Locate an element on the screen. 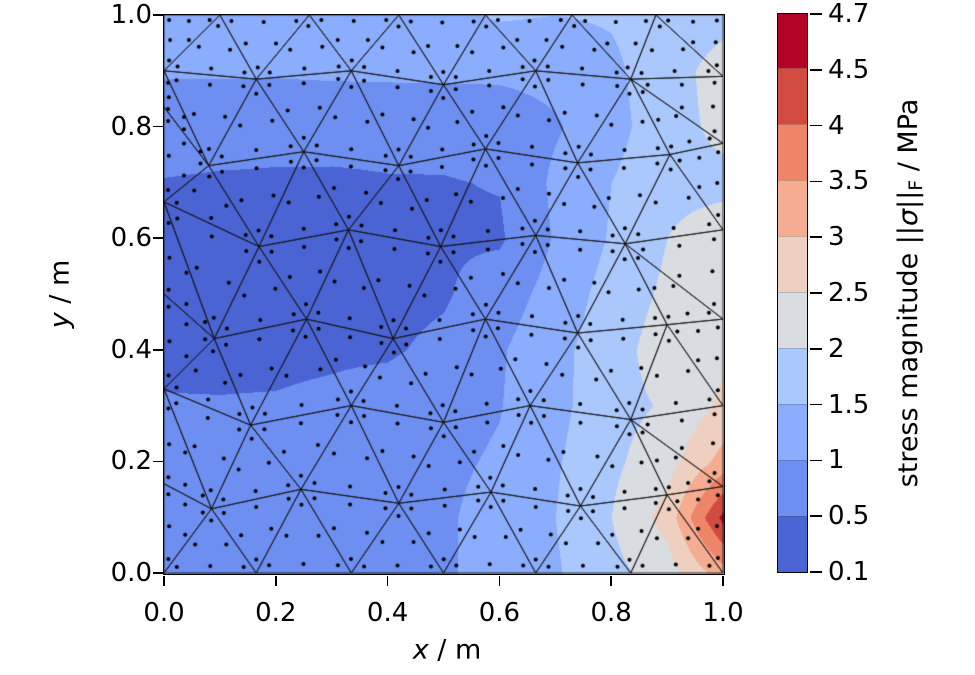  colorbar is located at coordinates (792, 292).